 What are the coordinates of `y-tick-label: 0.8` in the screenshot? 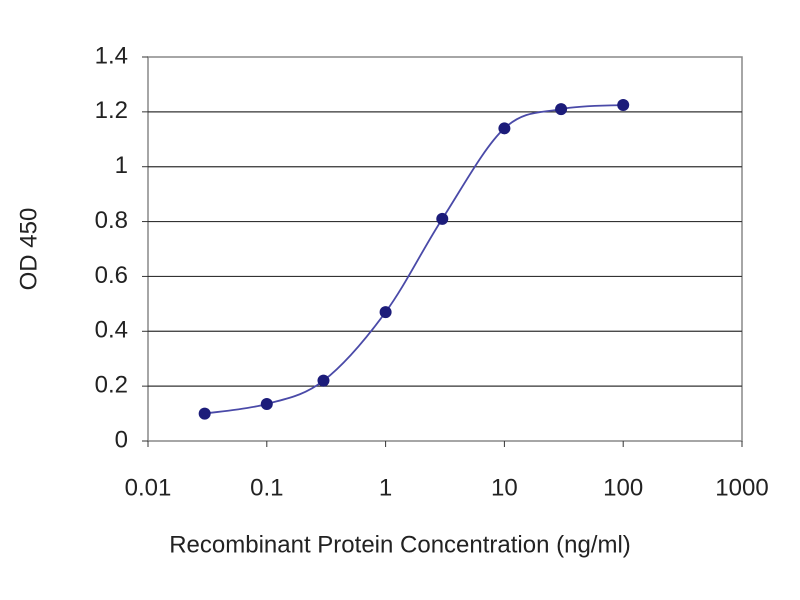 It's located at (111, 220).